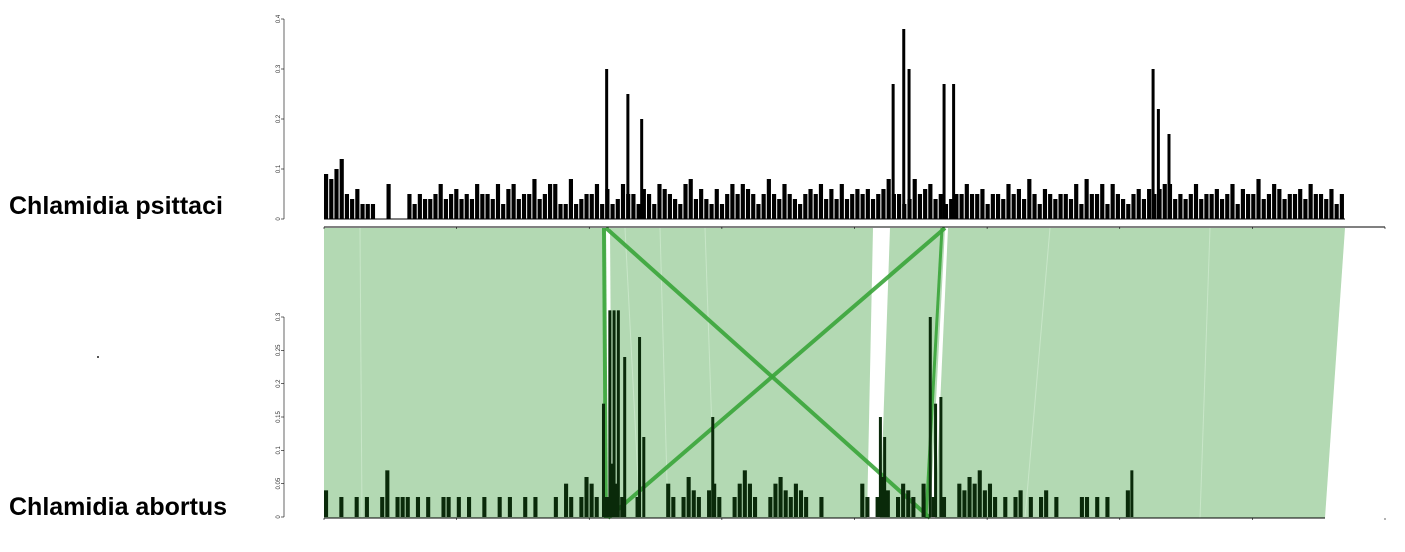  Describe the element at coordinates (774, 373) in the screenshot. I see `inversion-links` at that location.